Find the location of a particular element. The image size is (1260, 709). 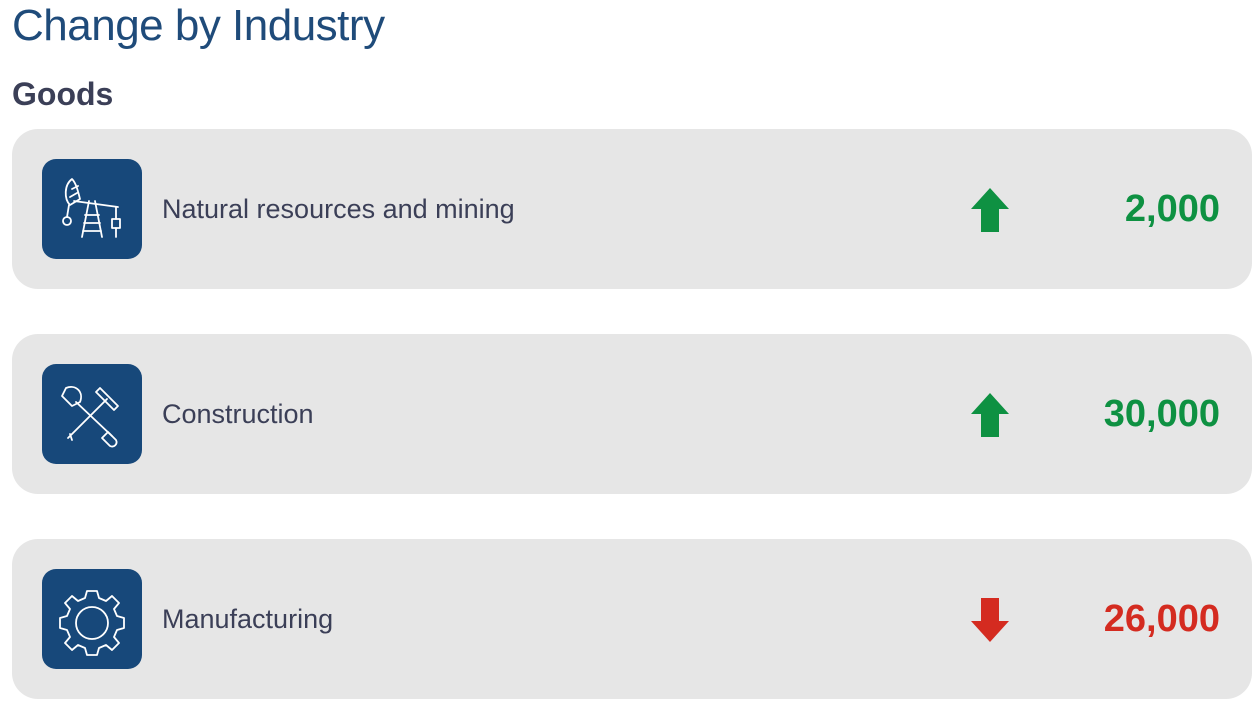

arrow-down-icon is located at coordinates (990, 620).